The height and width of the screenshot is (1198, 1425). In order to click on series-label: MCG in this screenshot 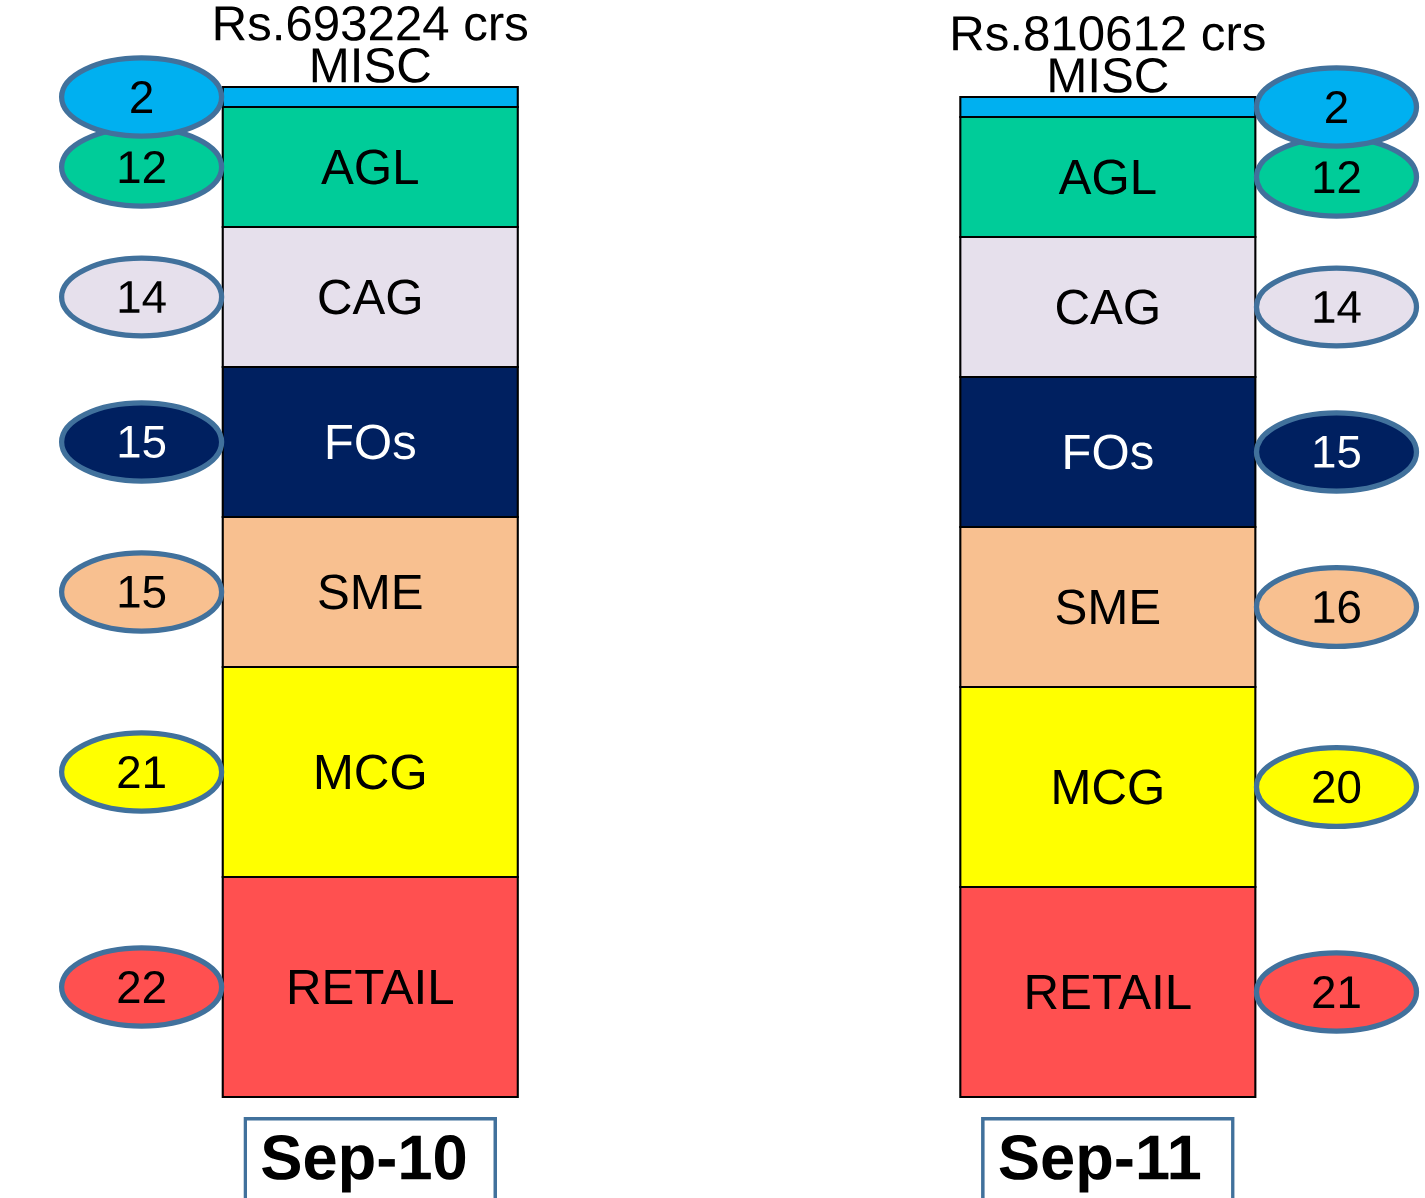, I will do `click(1108, 787)`.